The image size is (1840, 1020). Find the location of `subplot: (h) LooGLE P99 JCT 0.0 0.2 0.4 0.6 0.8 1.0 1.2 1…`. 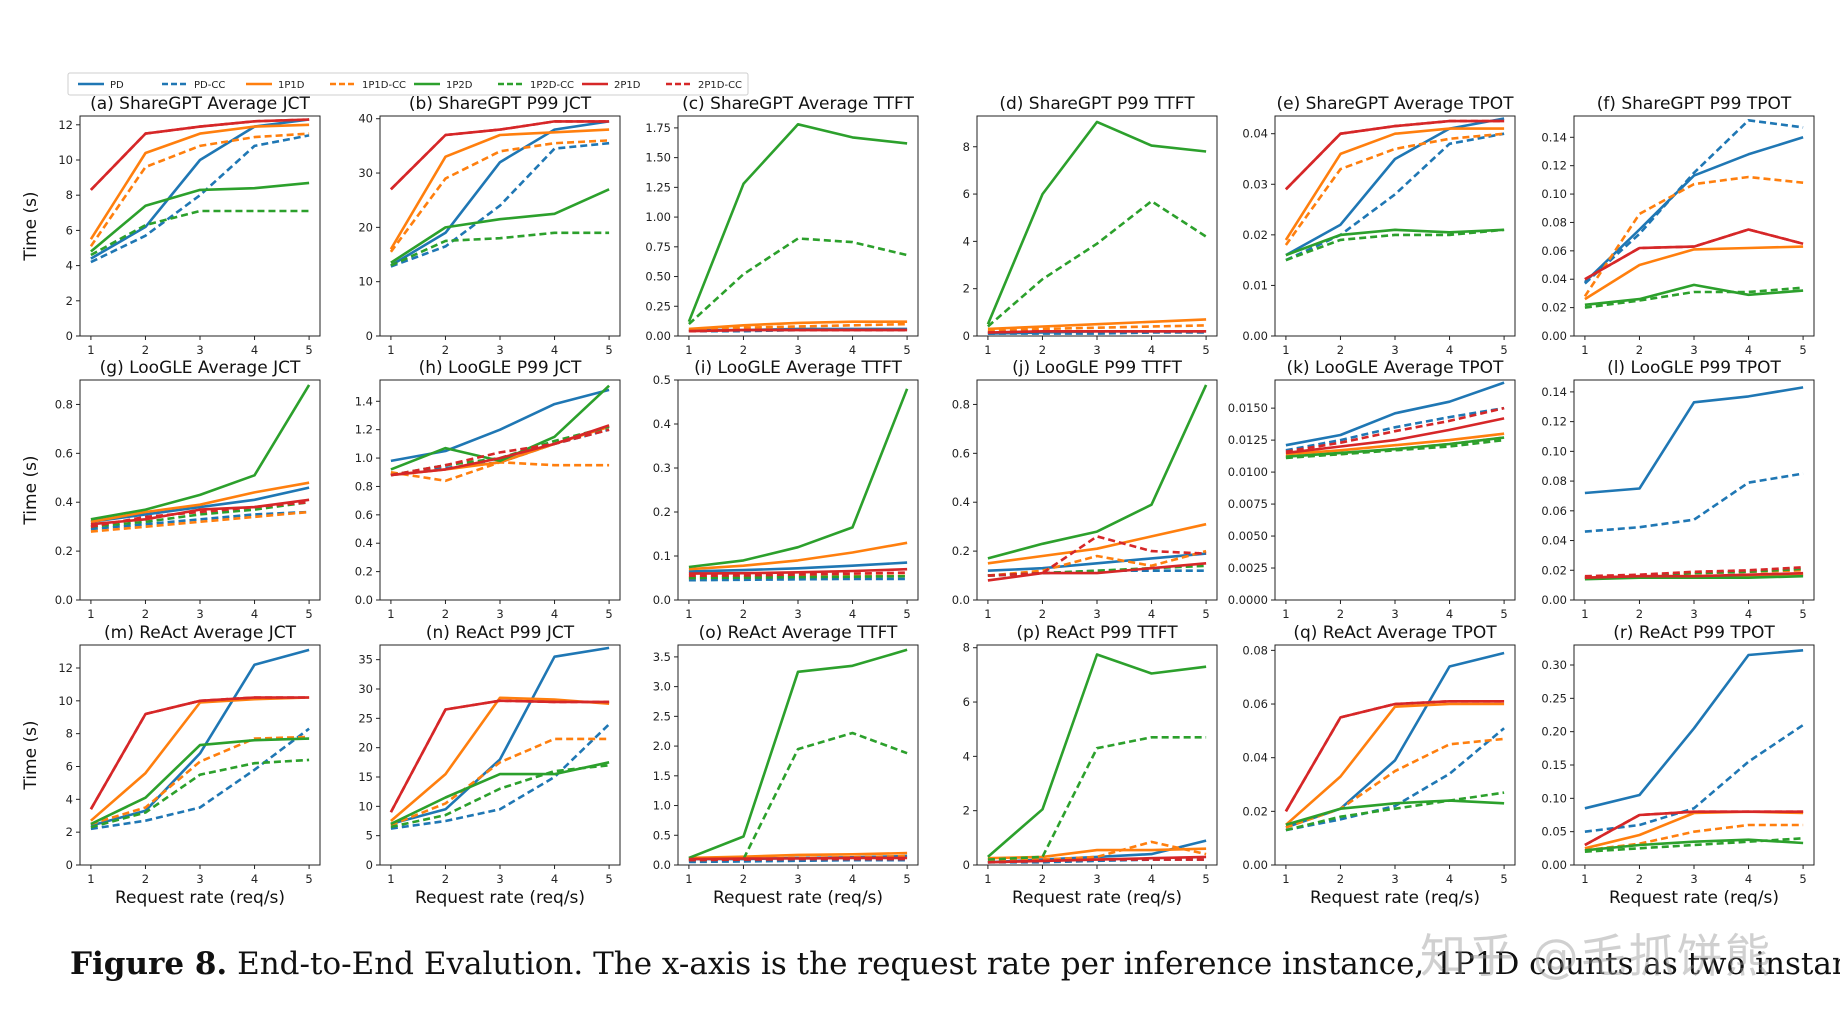

subplot: (h) LooGLE P99 JCT 0.0 0.2 0.4 0.6 0.8 1.0 1.2 1… is located at coordinates (488, 489).